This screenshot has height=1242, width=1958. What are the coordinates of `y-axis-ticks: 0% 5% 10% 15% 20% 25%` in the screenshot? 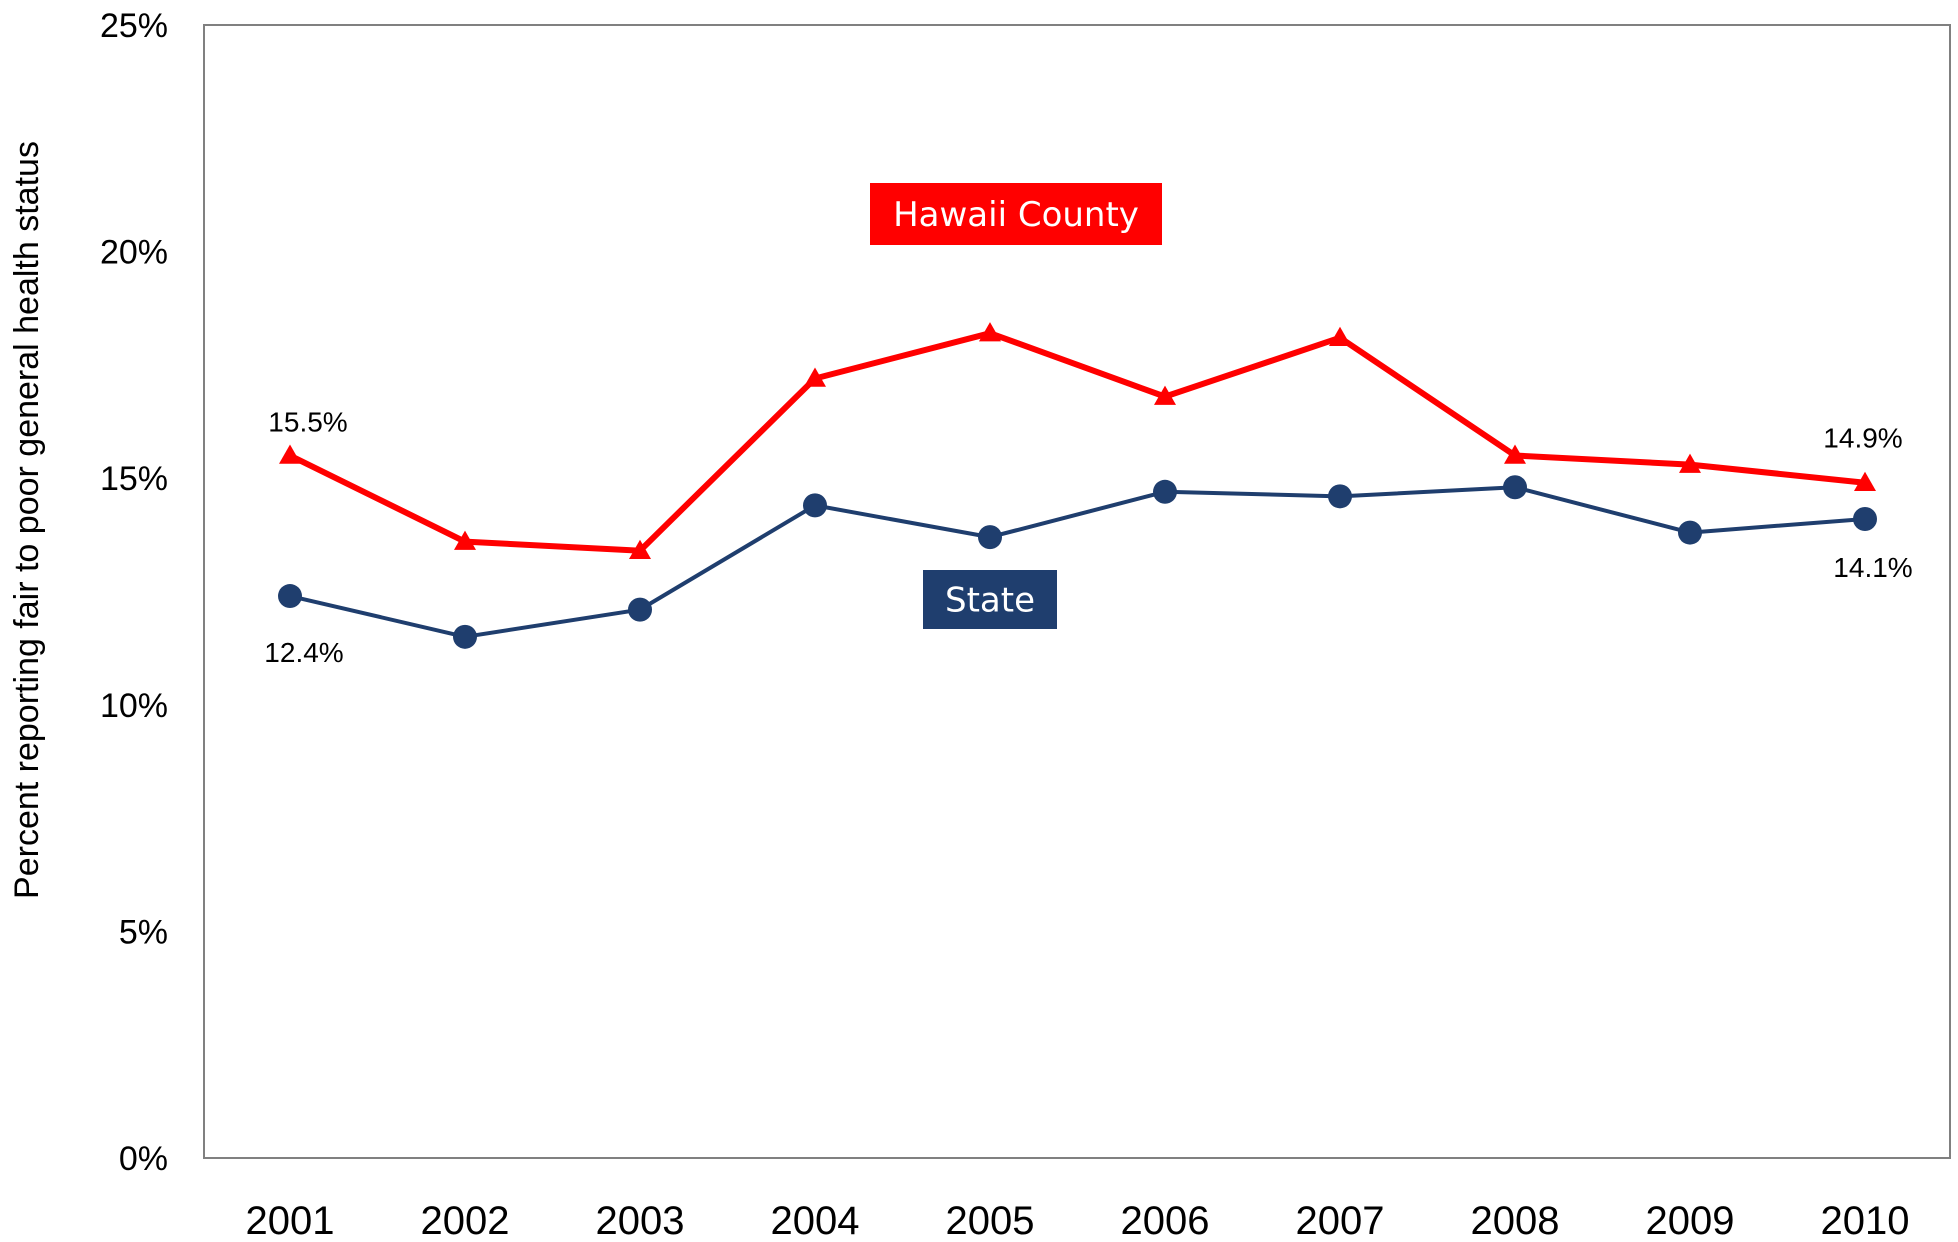 It's located at (134, 592).